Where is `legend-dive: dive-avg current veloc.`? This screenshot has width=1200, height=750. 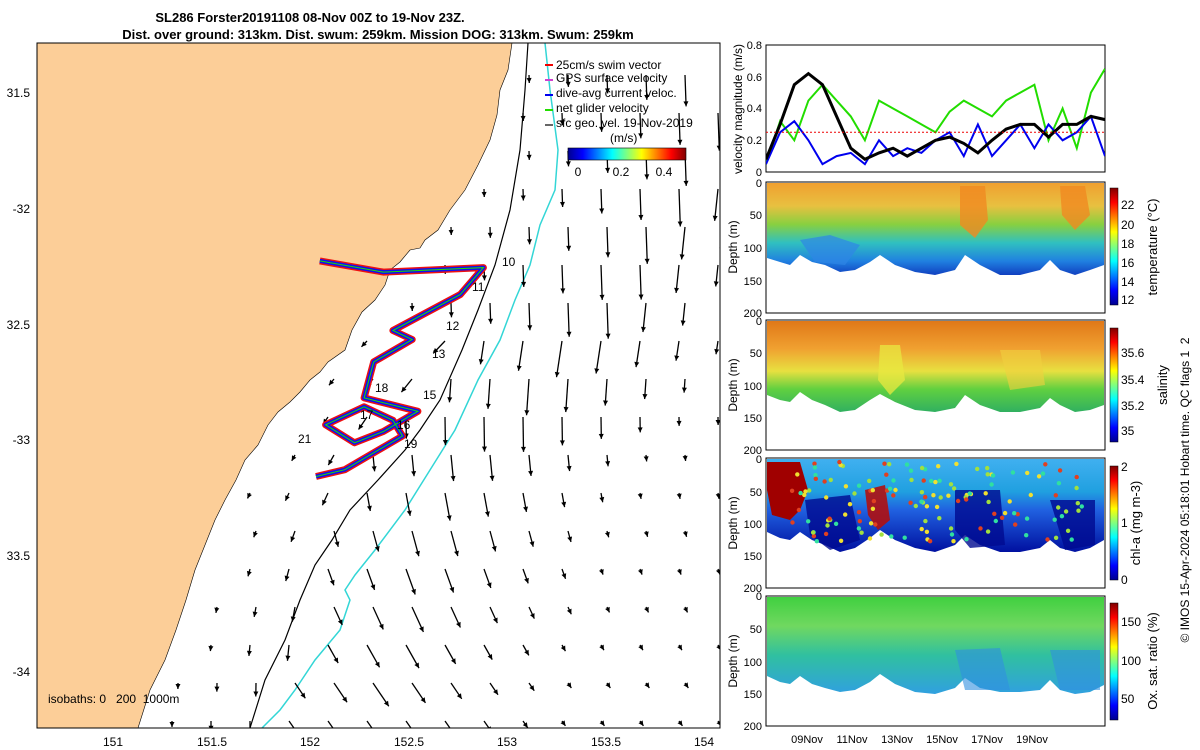
legend-dive: dive-avg current veloc. is located at coordinates (616, 93).